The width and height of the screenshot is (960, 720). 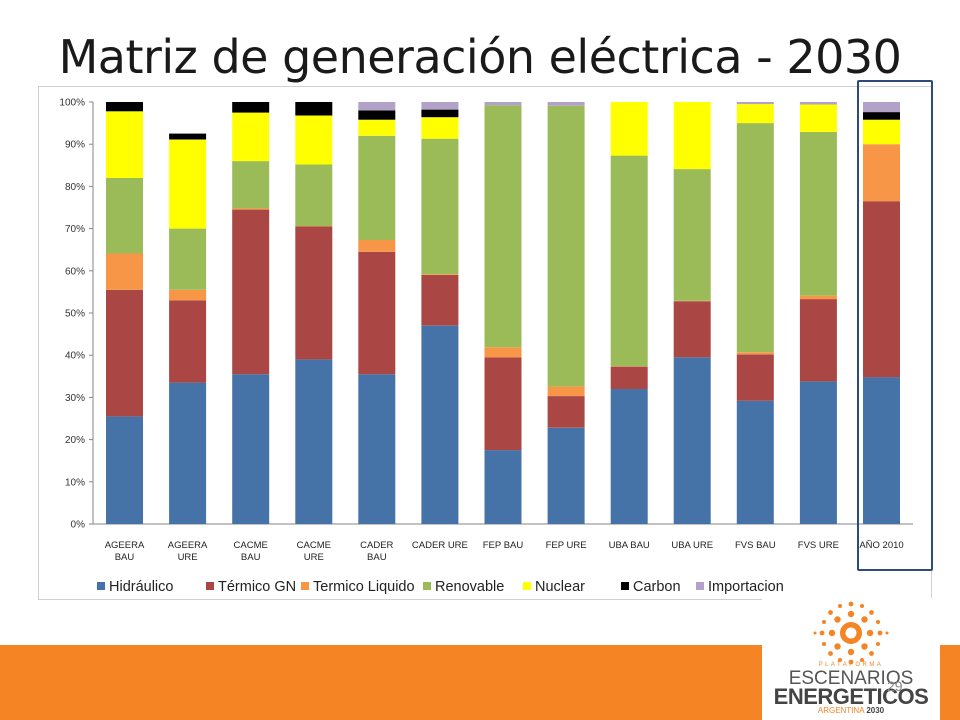 What do you see at coordinates (625, 586) in the screenshot?
I see `legend-swatch-carbon` at bounding box center [625, 586].